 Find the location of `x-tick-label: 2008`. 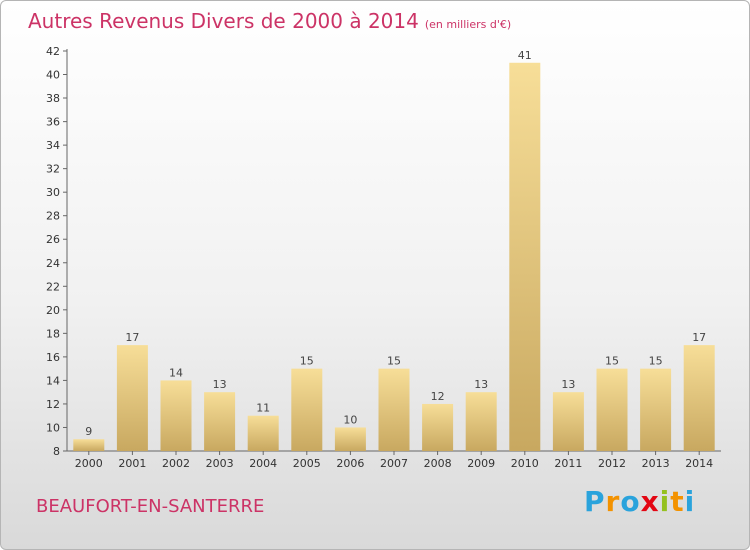

x-tick-label: 2008 is located at coordinates (438, 463).